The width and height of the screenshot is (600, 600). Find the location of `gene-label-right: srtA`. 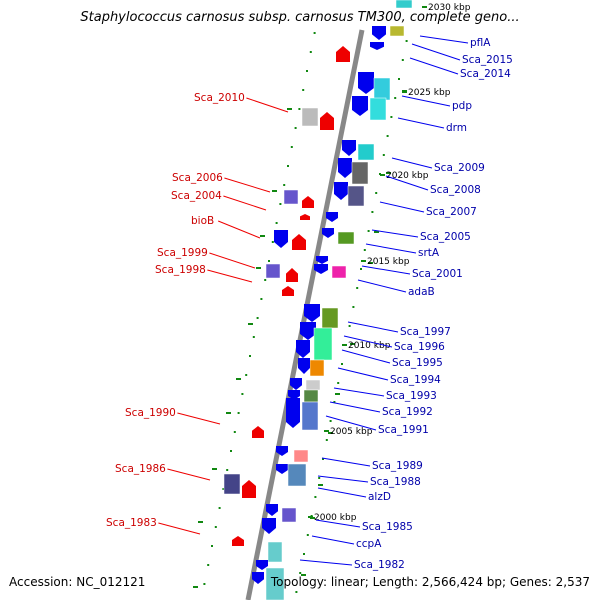

gene-label-right: srtA is located at coordinates (429, 253).